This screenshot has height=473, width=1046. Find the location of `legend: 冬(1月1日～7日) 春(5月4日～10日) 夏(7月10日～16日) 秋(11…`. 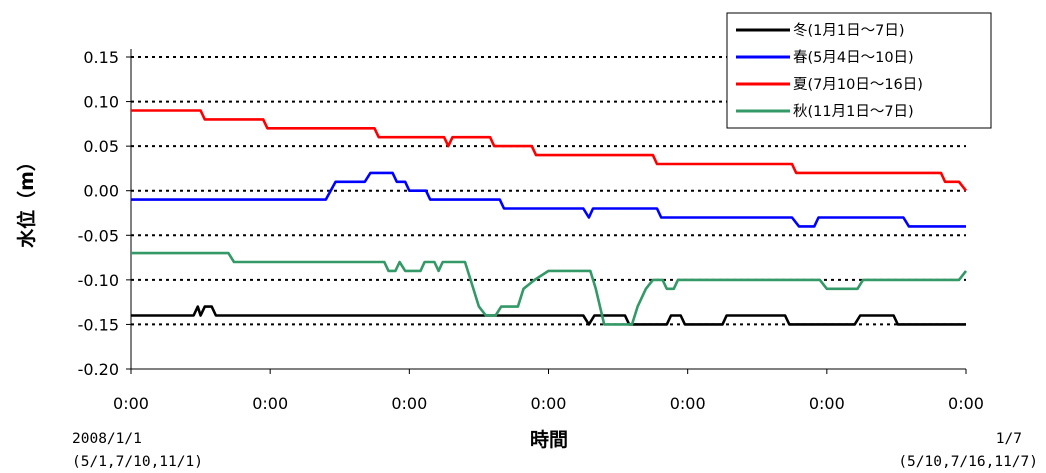

legend: 冬(1月1日～7日) 春(5月4日～10日) 夏(7月10日～16日) 秋(11… is located at coordinates (859, 70).